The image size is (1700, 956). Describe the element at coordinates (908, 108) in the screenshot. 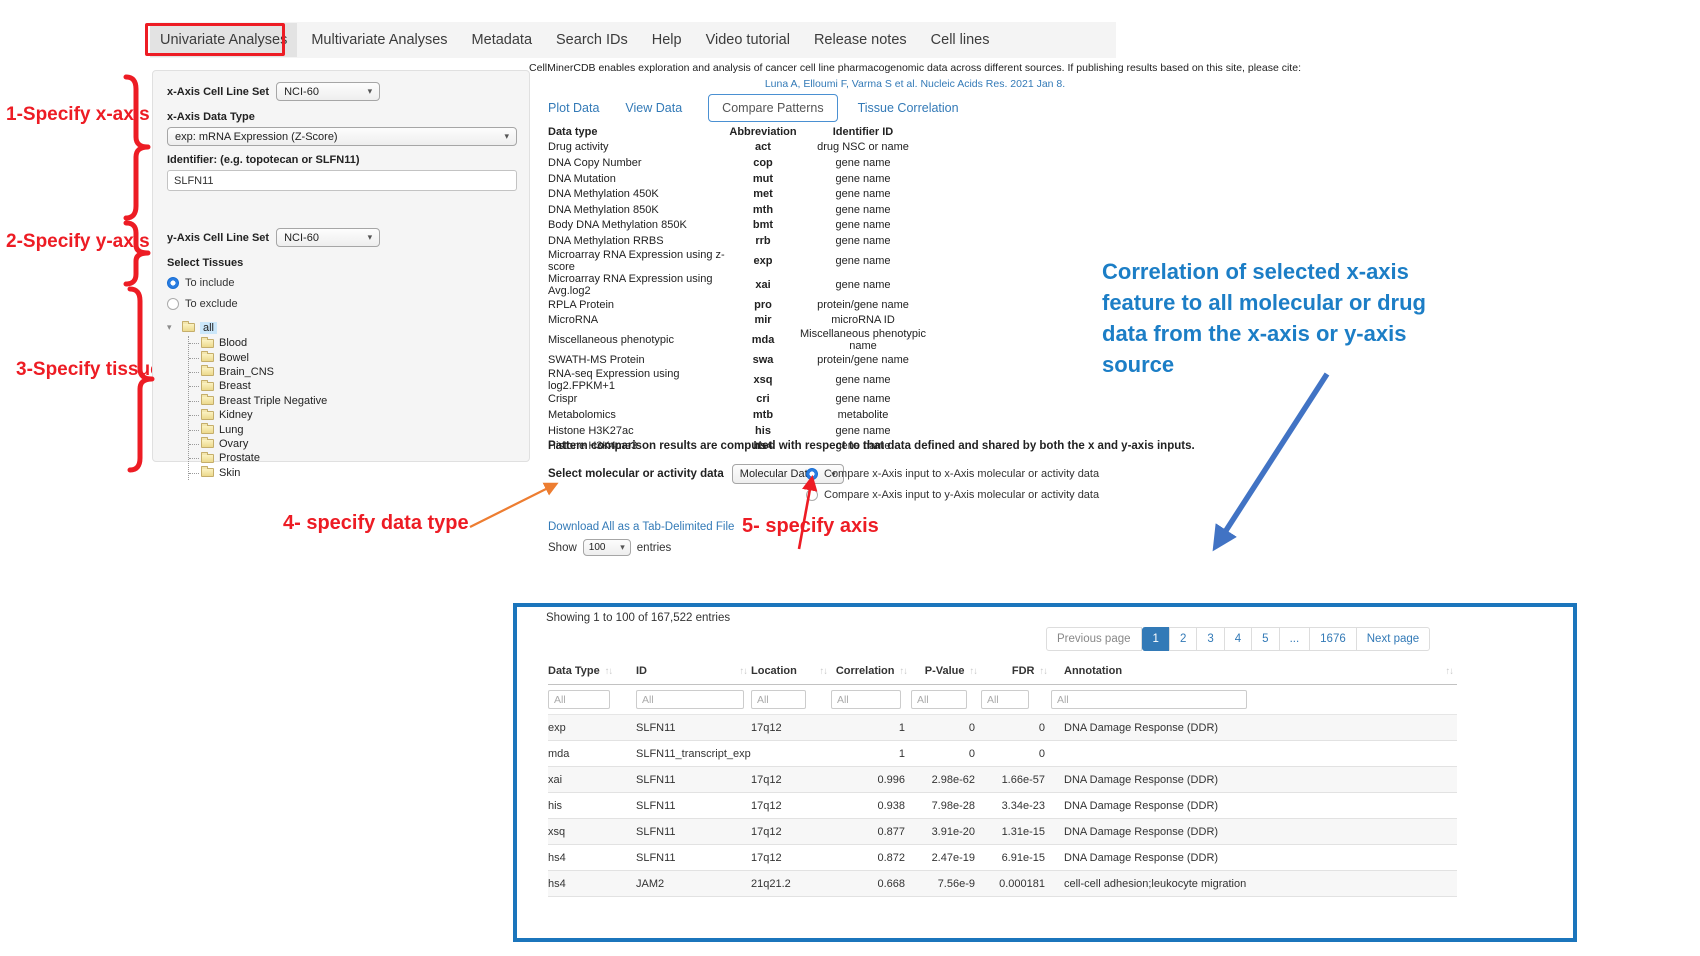

I see `analysis-tab: Tissue Correlation` at that location.